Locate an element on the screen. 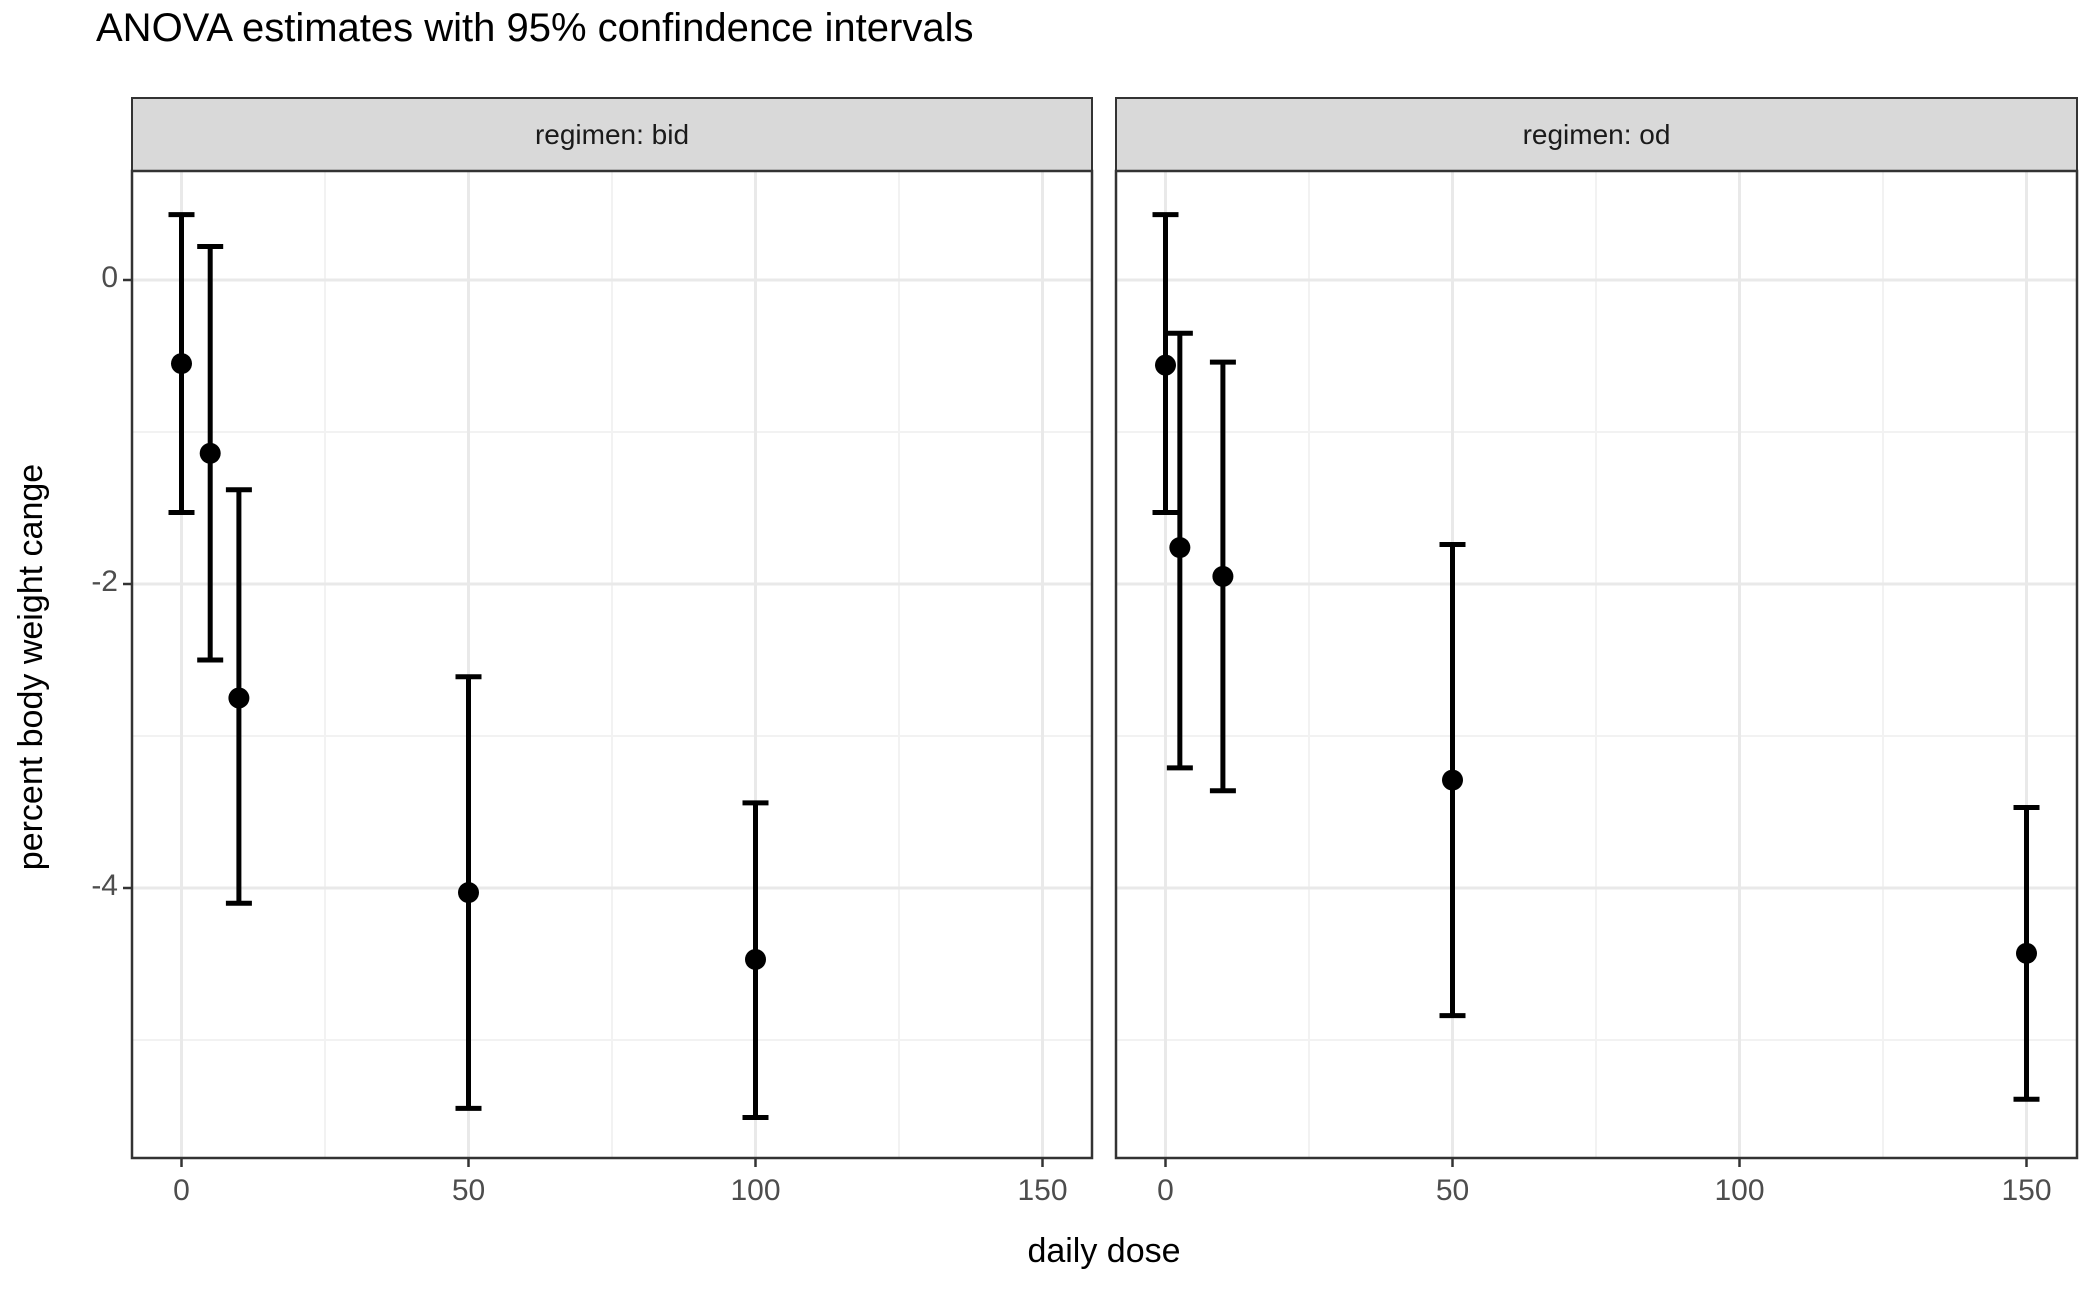 The height and width of the screenshot is (1297, 2100). x-axis-title: daily dose is located at coordinates (1104, 1251).